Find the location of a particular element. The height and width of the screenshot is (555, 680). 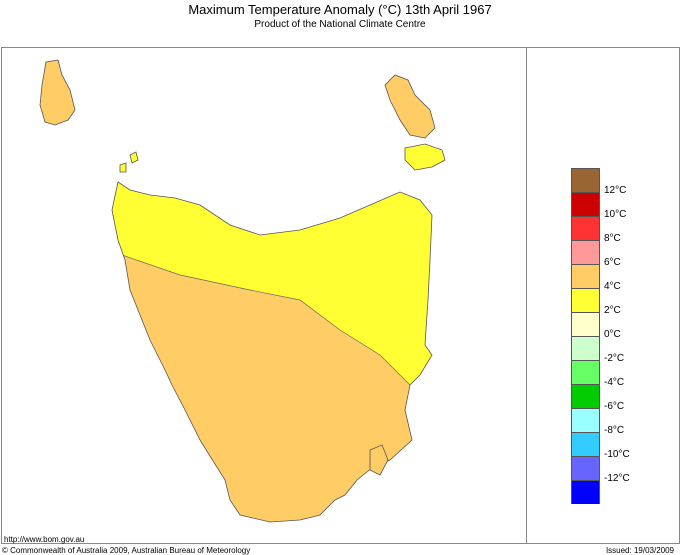

legend-label: 10°C is located at coordinates (615, 214).